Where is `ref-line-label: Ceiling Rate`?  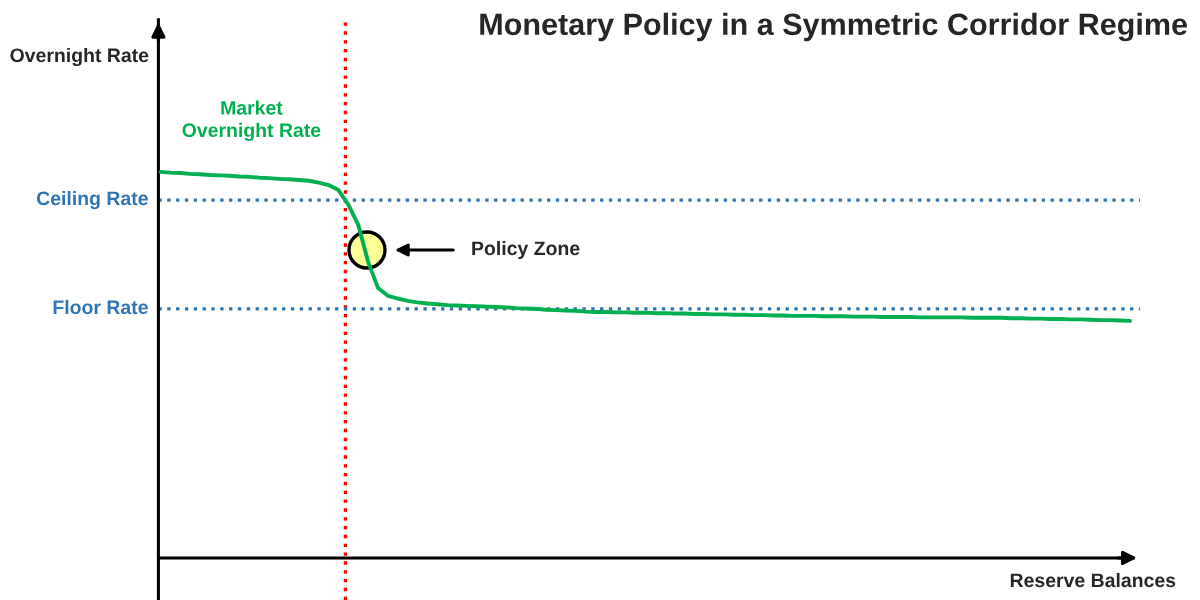
ref-line-label: Ceiling Rate is located at coordinates (92, 200).